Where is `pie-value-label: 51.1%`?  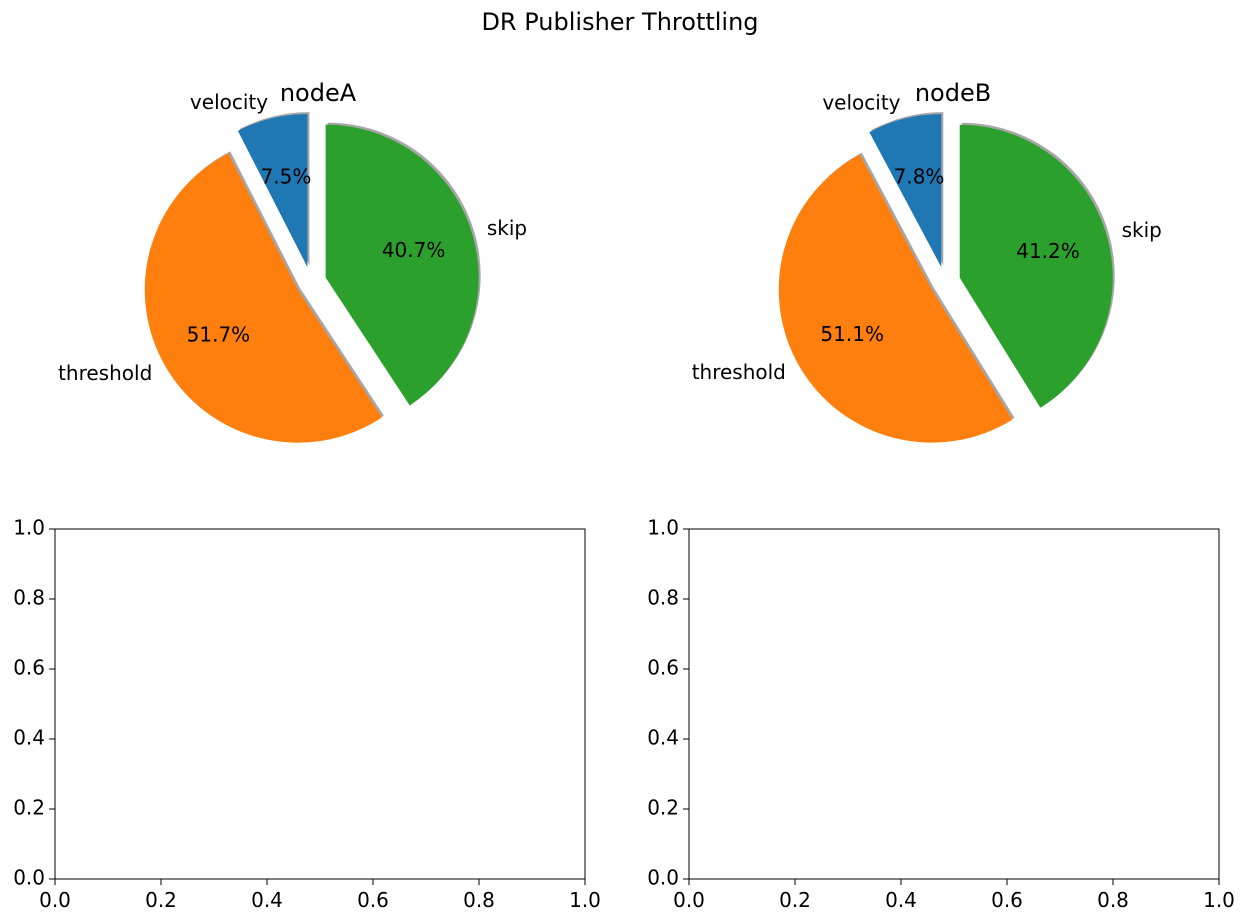 pie-value-label: 51.1% is located at coordinates (852, 334).